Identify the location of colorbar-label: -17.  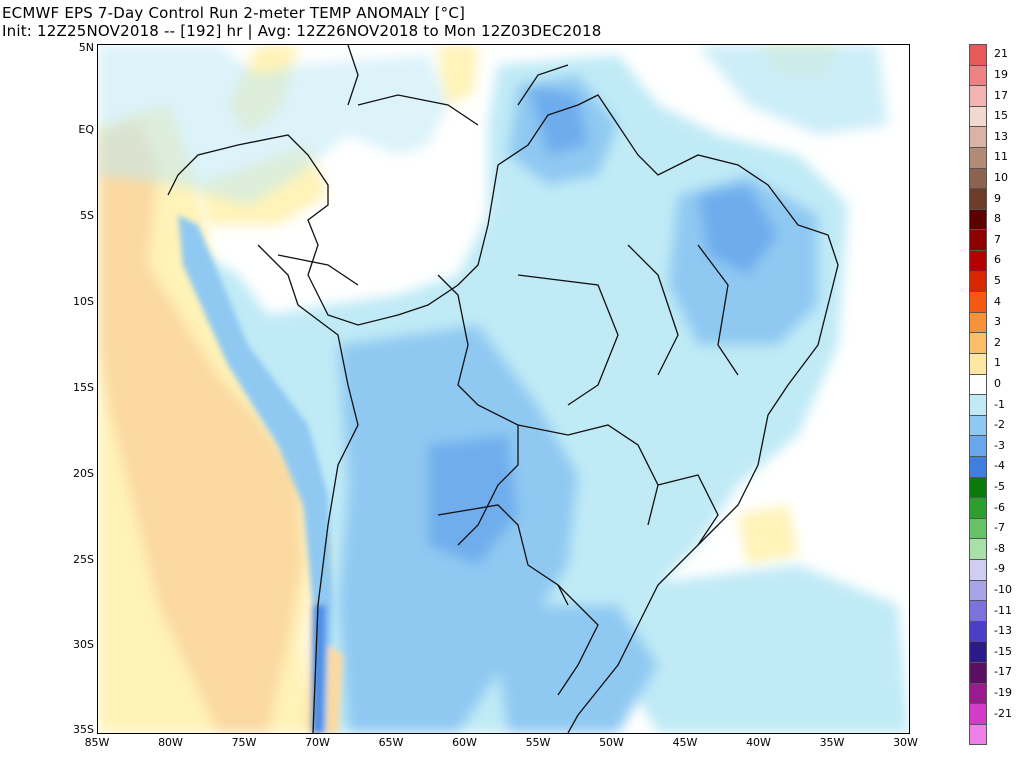
(1003, 672).